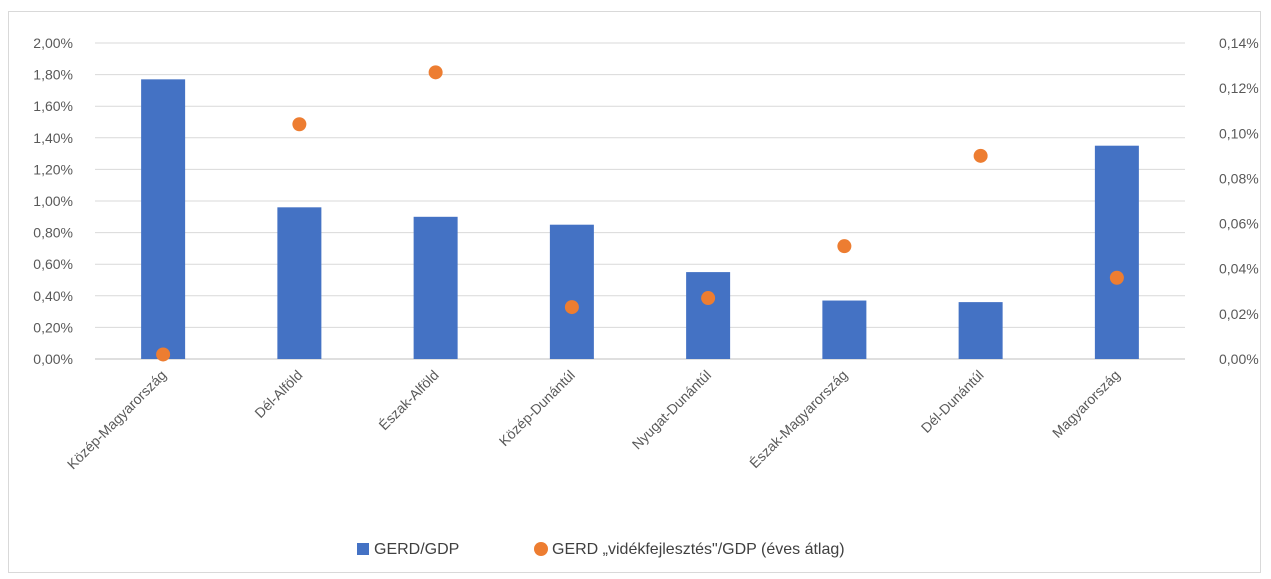 The height and width of the screenshot is (579, 1271). What do you see at coordinates (408, 400) in the screenshot?
I see `category-label: Észak-Alföld` at bounding box center [408, 400].